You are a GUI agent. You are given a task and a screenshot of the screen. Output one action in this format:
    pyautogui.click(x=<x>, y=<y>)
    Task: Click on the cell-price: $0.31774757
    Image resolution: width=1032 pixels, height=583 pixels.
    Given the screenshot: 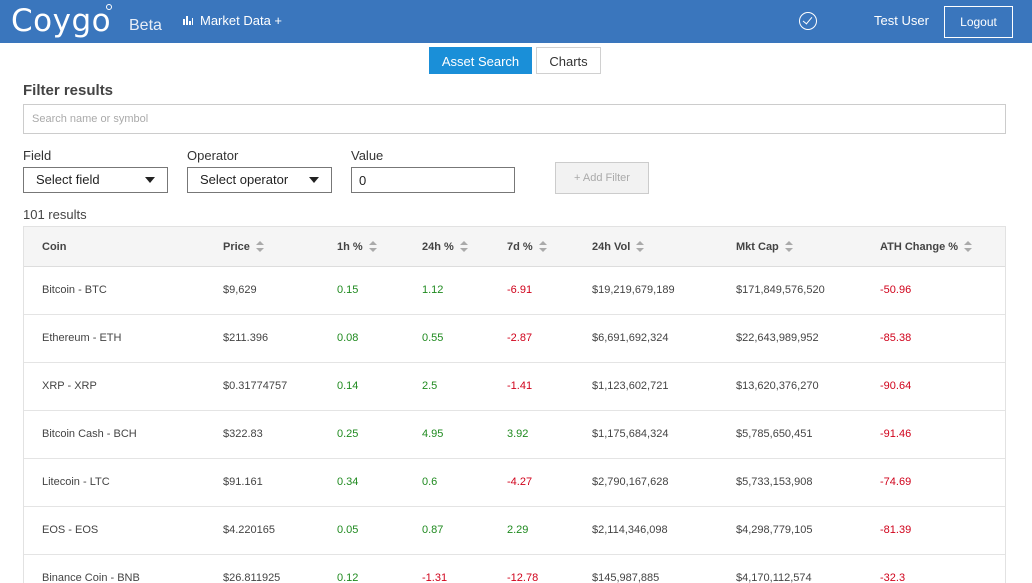 What is the action you would take?
    pyautogui.click(x=255, y=386)
    